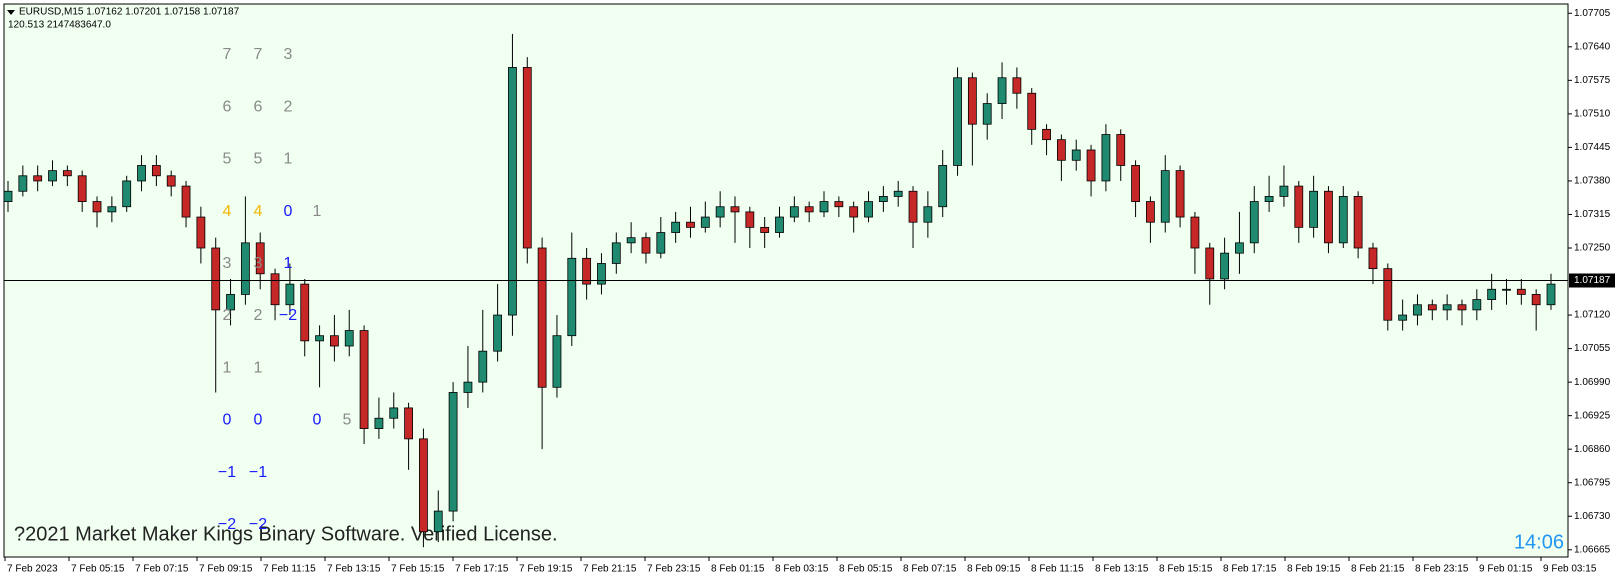 The image size is (1616, 580). What do you see at coordinates (994, 569) in the screenshot?
I see `x-tick-label: 8 Feb 09:15` at bounding box center [994, 569].